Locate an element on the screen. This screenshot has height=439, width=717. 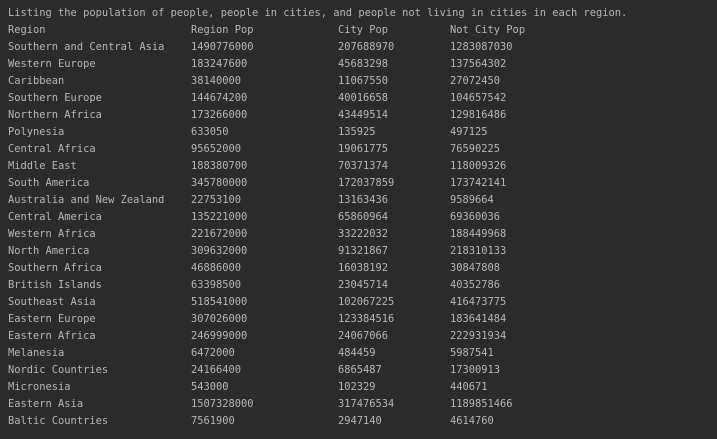
not-city-pop-cell: 188449968 is located at coordinates (478, 234).